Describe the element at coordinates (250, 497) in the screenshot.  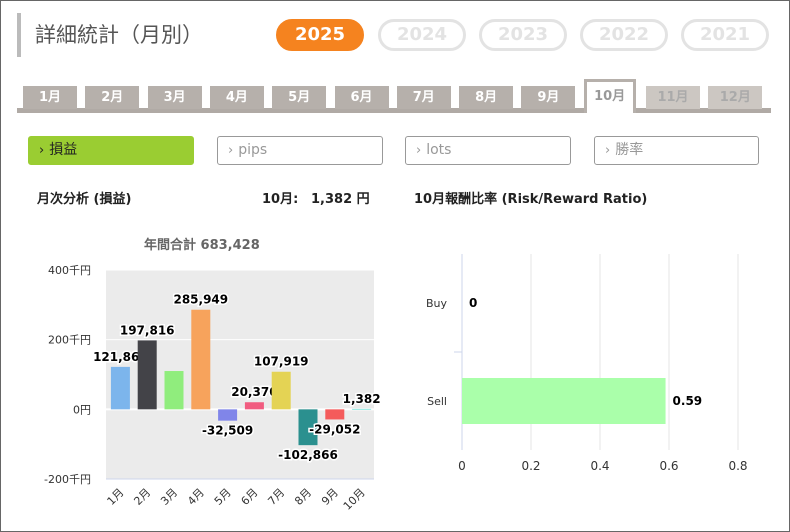
I see `x-tick-label: 6月` at that location.